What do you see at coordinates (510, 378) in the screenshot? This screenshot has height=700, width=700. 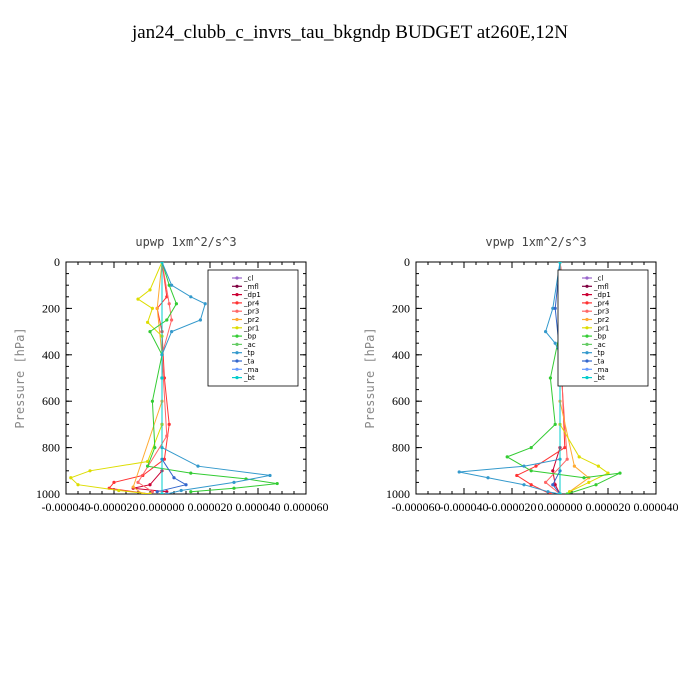 I see `series-line-tp` at bounding box center [510, 378].